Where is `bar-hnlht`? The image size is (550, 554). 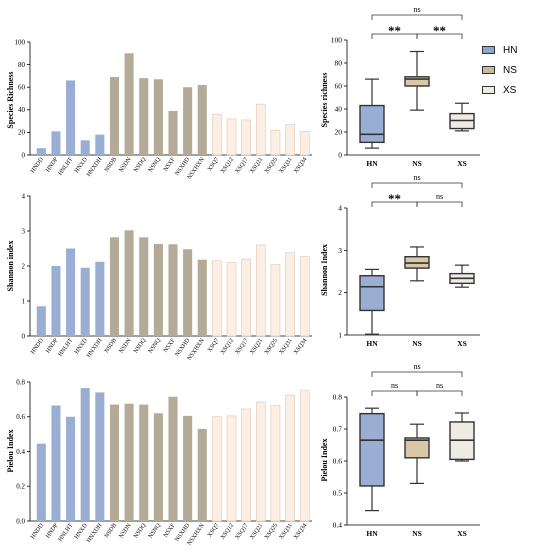 bar-hnlht is located at coordinates (71, 292).